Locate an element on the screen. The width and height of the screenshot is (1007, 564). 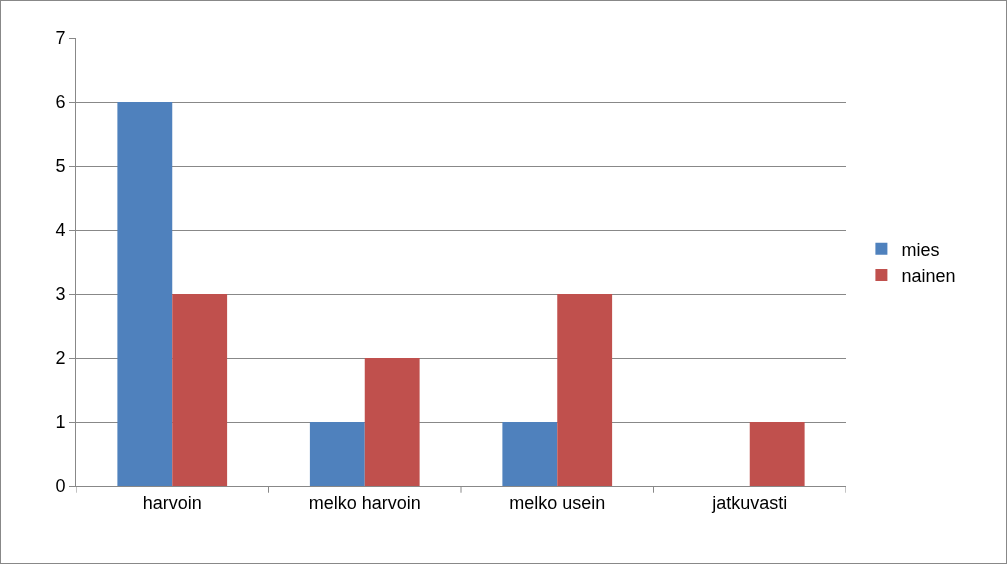
y-tick-label: 2 is located at coordinates (60, 358).